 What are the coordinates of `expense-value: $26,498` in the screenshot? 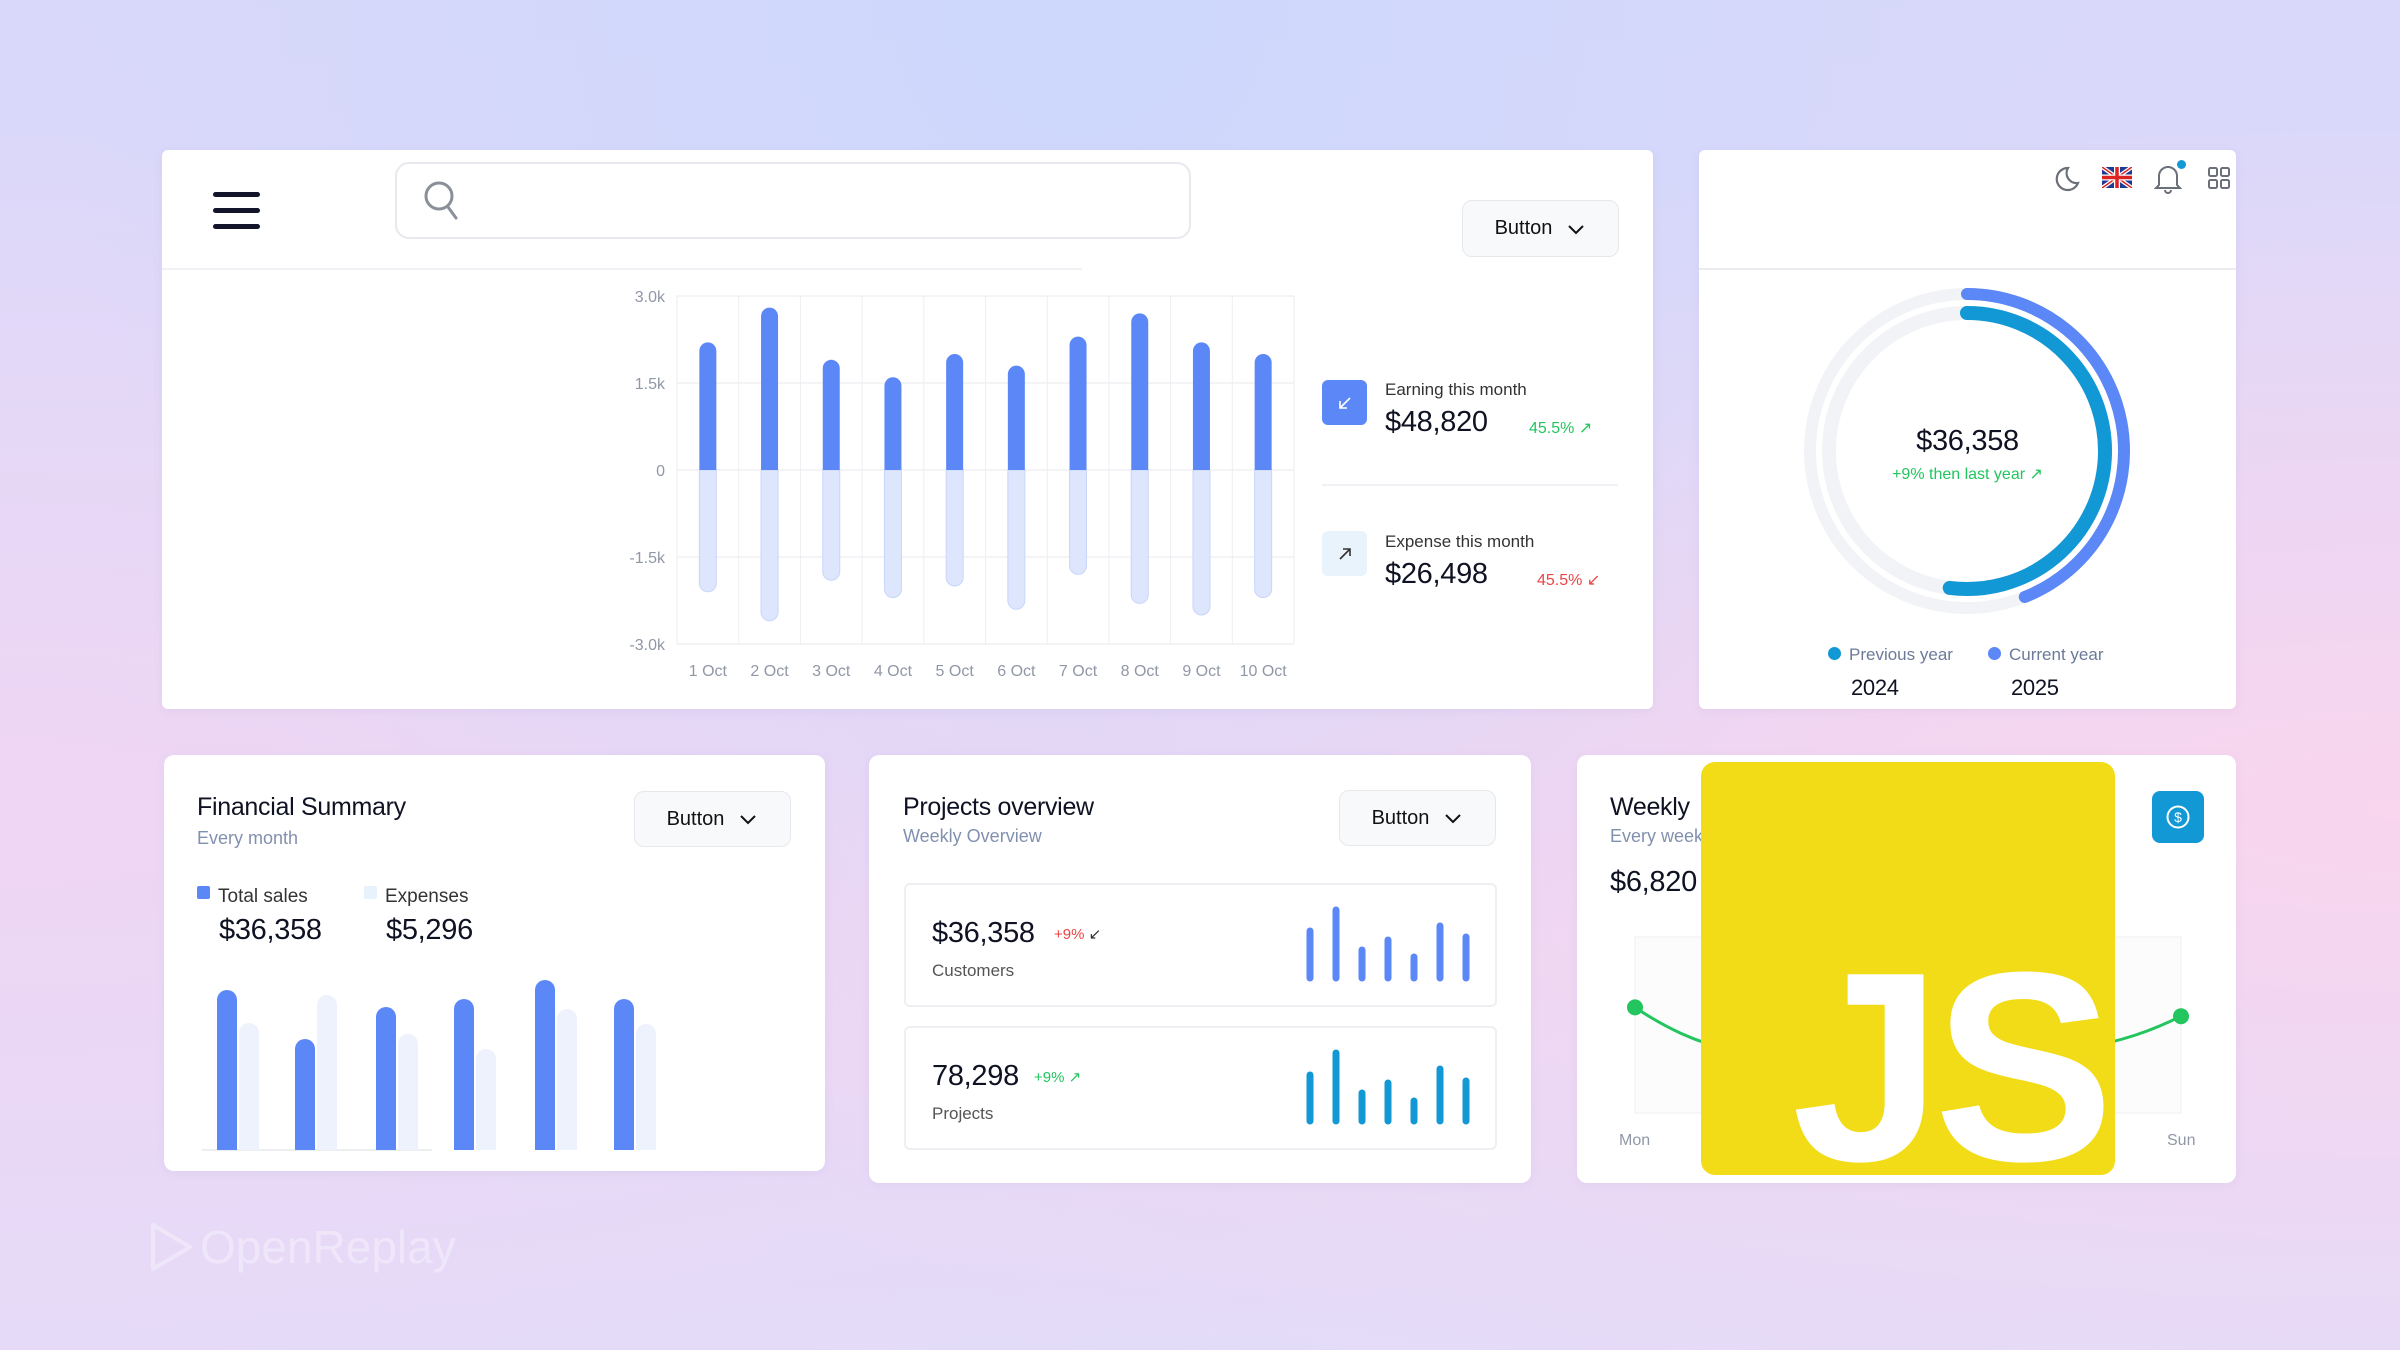 It's located at (1436, 574).